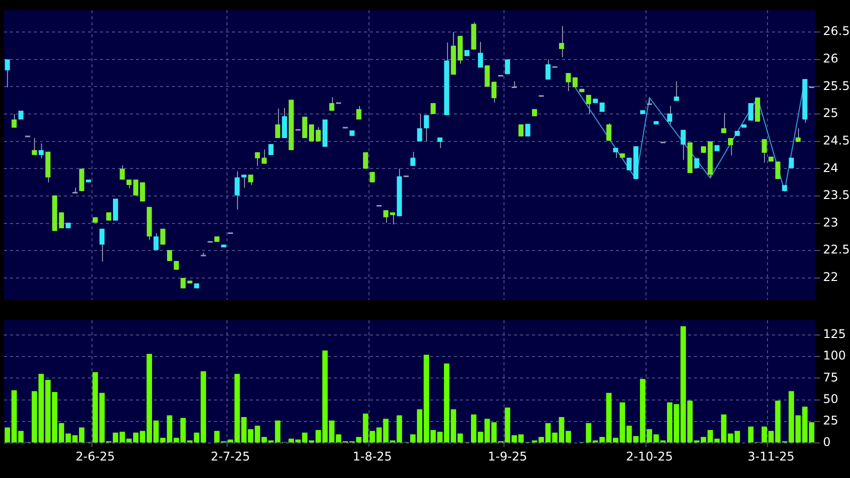  Describe the element at coordinates (834, 355) in the screenshot. I see `y-tick-label: 100` at that location.